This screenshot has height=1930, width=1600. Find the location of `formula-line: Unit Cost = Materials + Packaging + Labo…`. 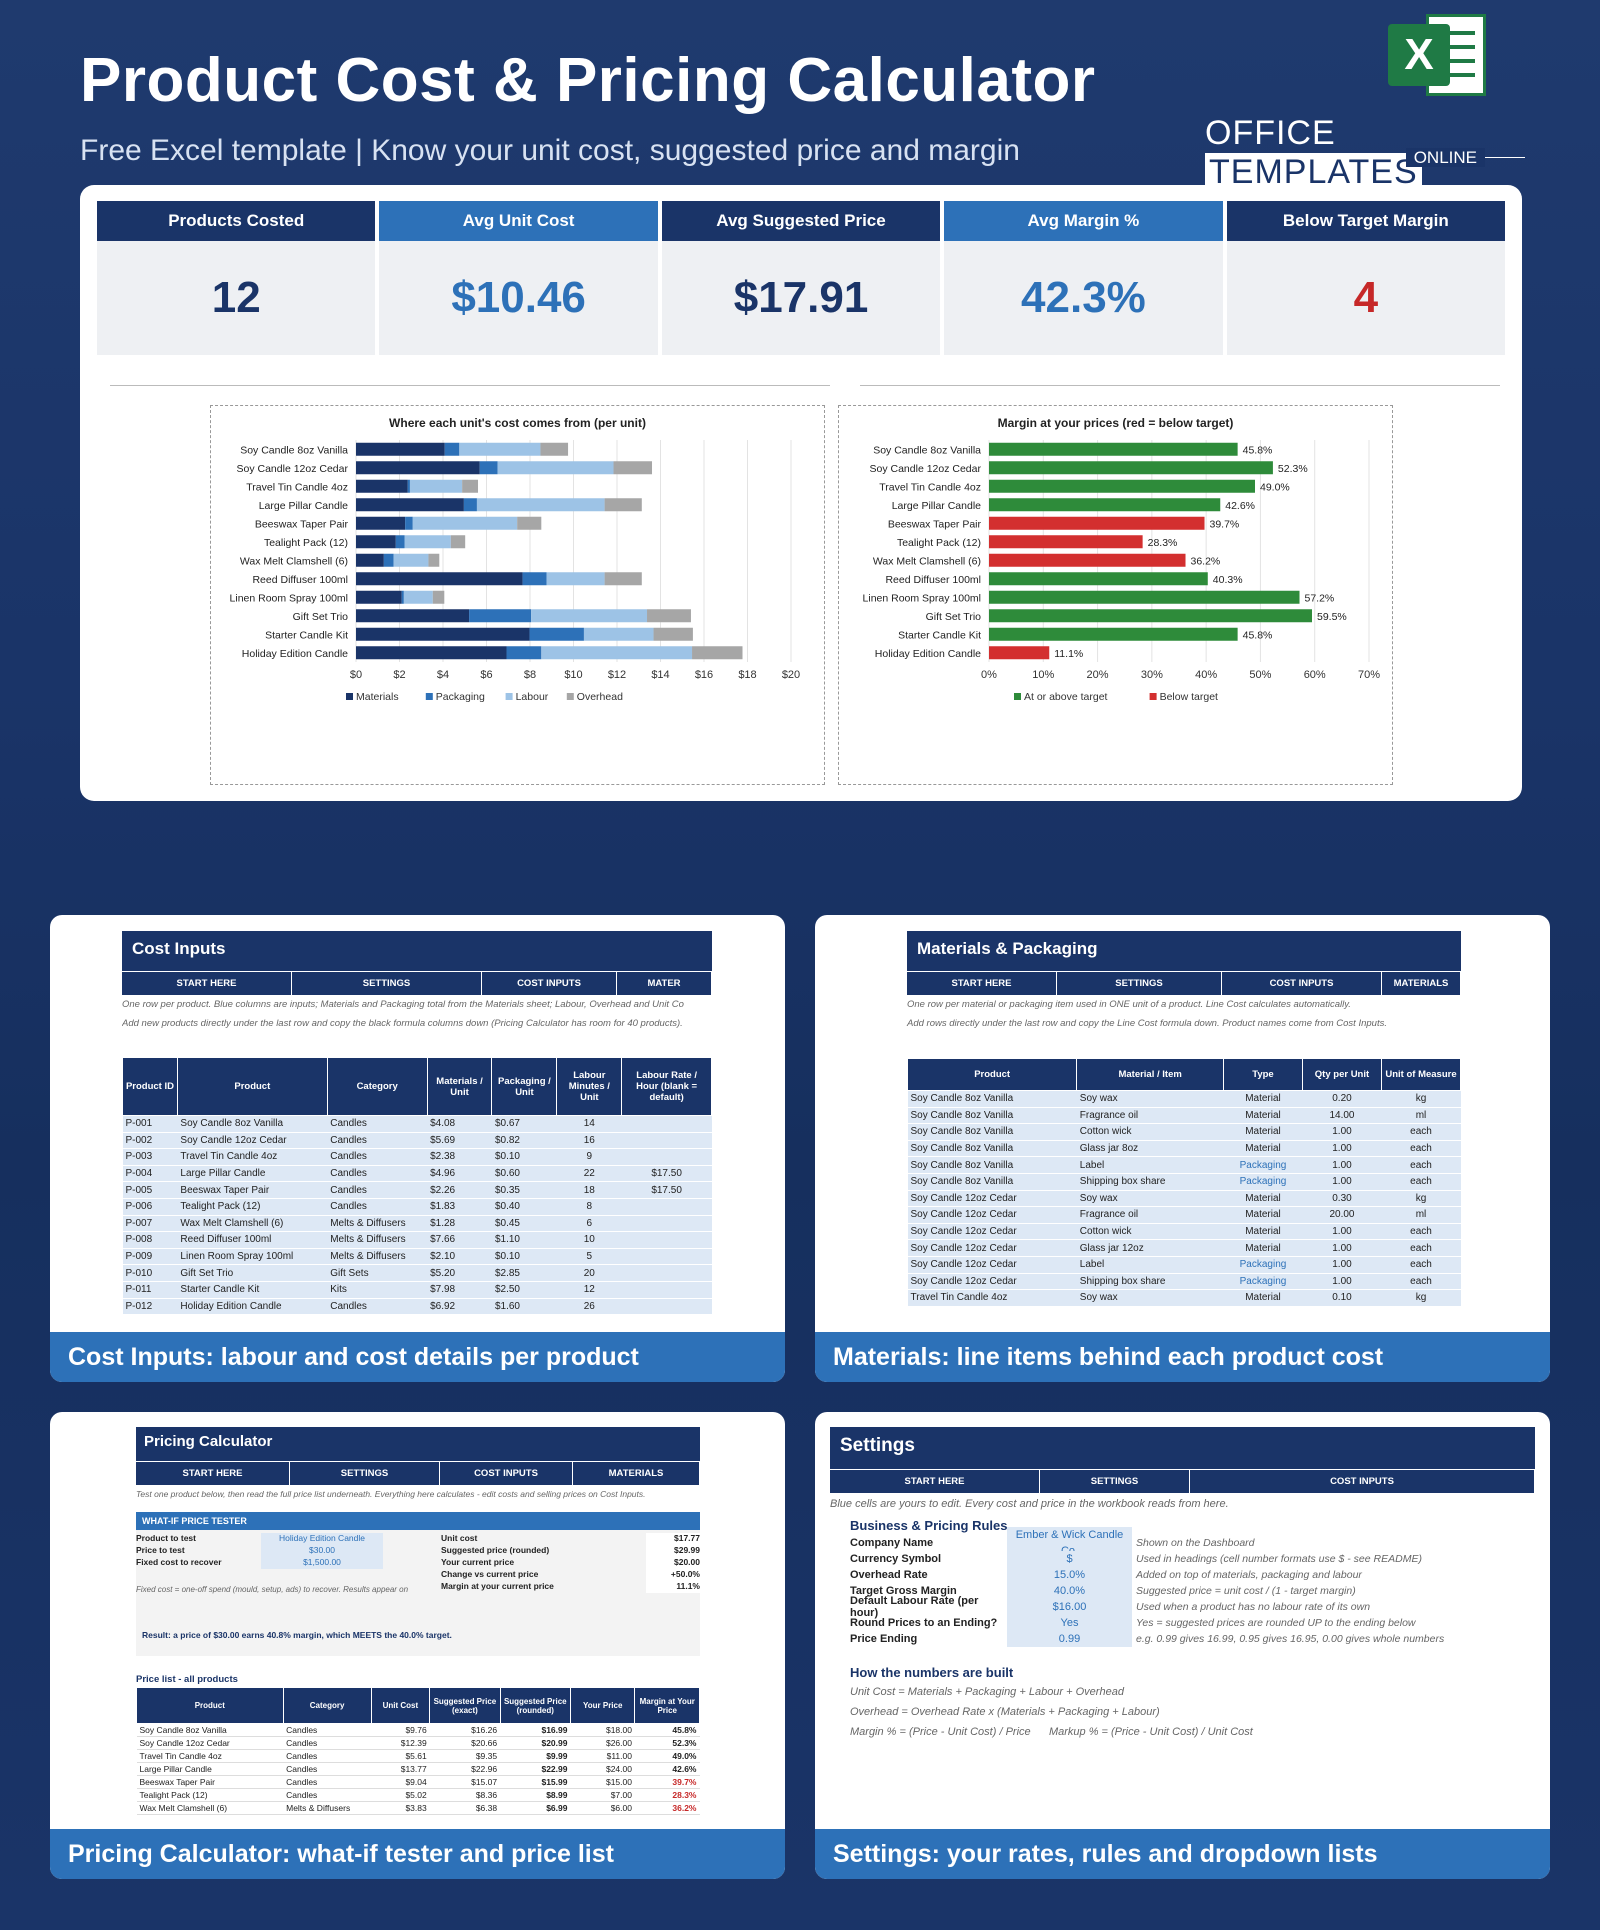

formula-line: Unit Cost = Materials + Packaging + Labo… is located at coordinates (987, 1692).